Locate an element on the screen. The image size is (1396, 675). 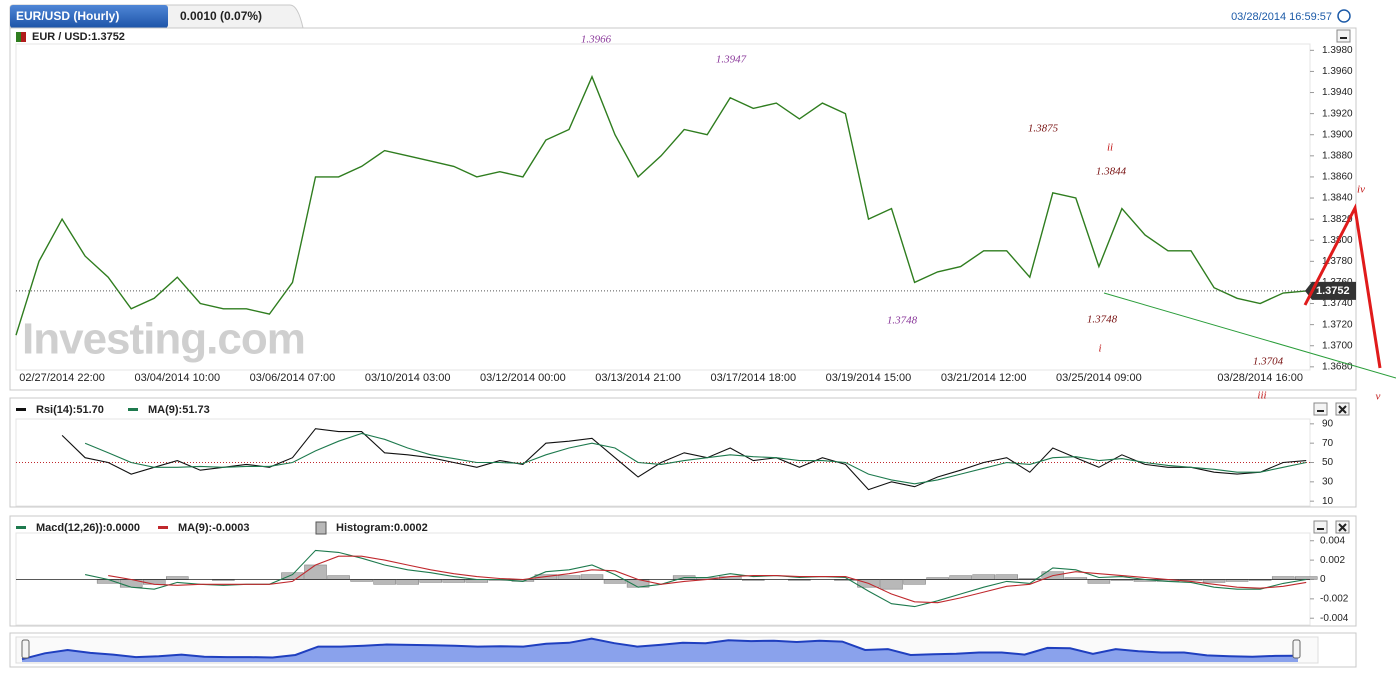
navigator-line is located at coordinates (660, 649).